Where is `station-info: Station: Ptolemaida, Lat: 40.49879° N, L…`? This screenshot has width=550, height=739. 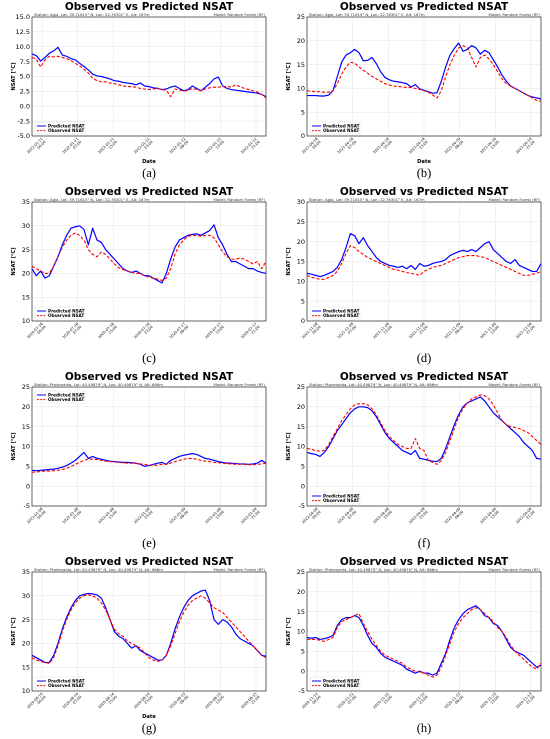
station-info: Station: Ptolemaida, Lat: 40.49879° N, L… is located at coordinates (373, 384).